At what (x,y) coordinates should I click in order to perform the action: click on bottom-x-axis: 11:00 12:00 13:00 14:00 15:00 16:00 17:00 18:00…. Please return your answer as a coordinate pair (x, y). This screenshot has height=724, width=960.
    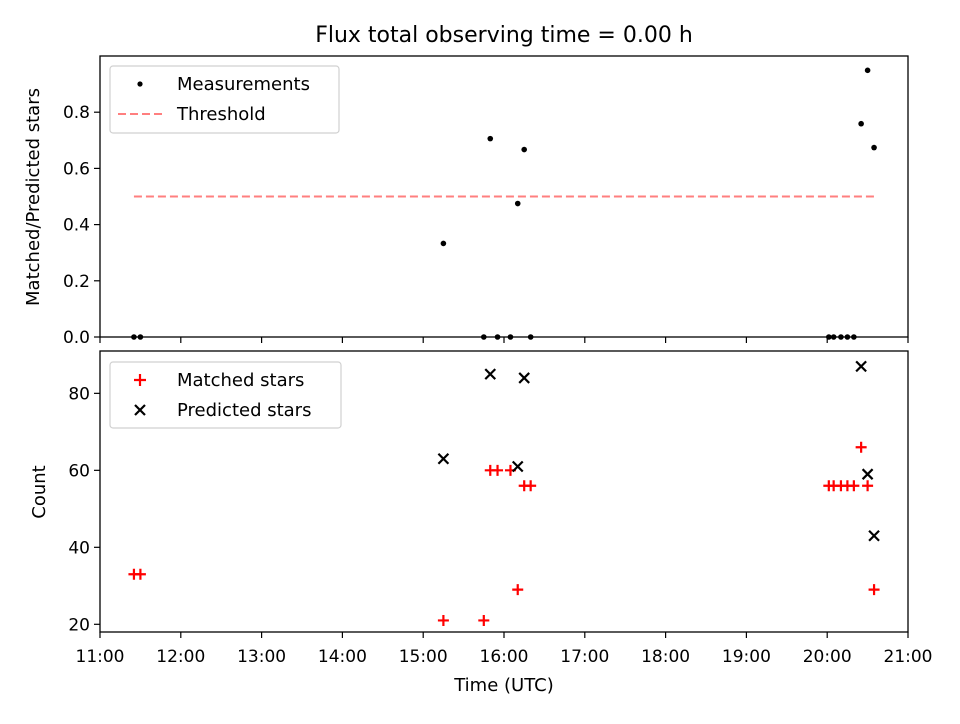
    Looking at the image, I should click on (504, 649).